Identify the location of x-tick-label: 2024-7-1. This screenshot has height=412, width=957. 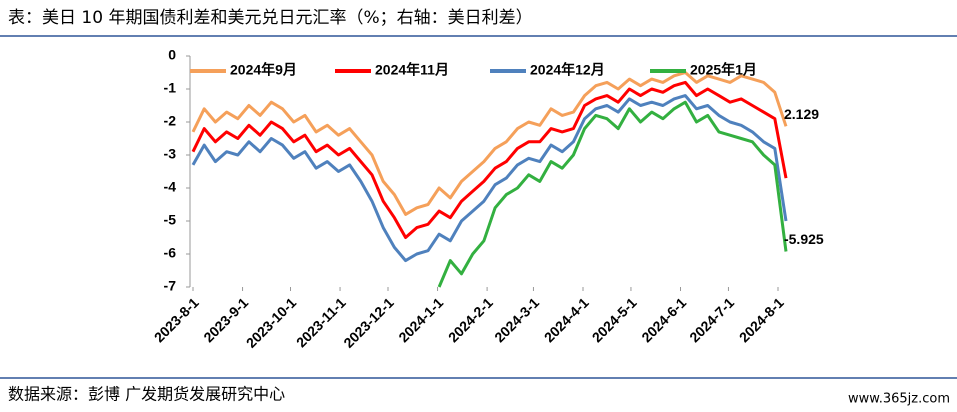
(711, 319).